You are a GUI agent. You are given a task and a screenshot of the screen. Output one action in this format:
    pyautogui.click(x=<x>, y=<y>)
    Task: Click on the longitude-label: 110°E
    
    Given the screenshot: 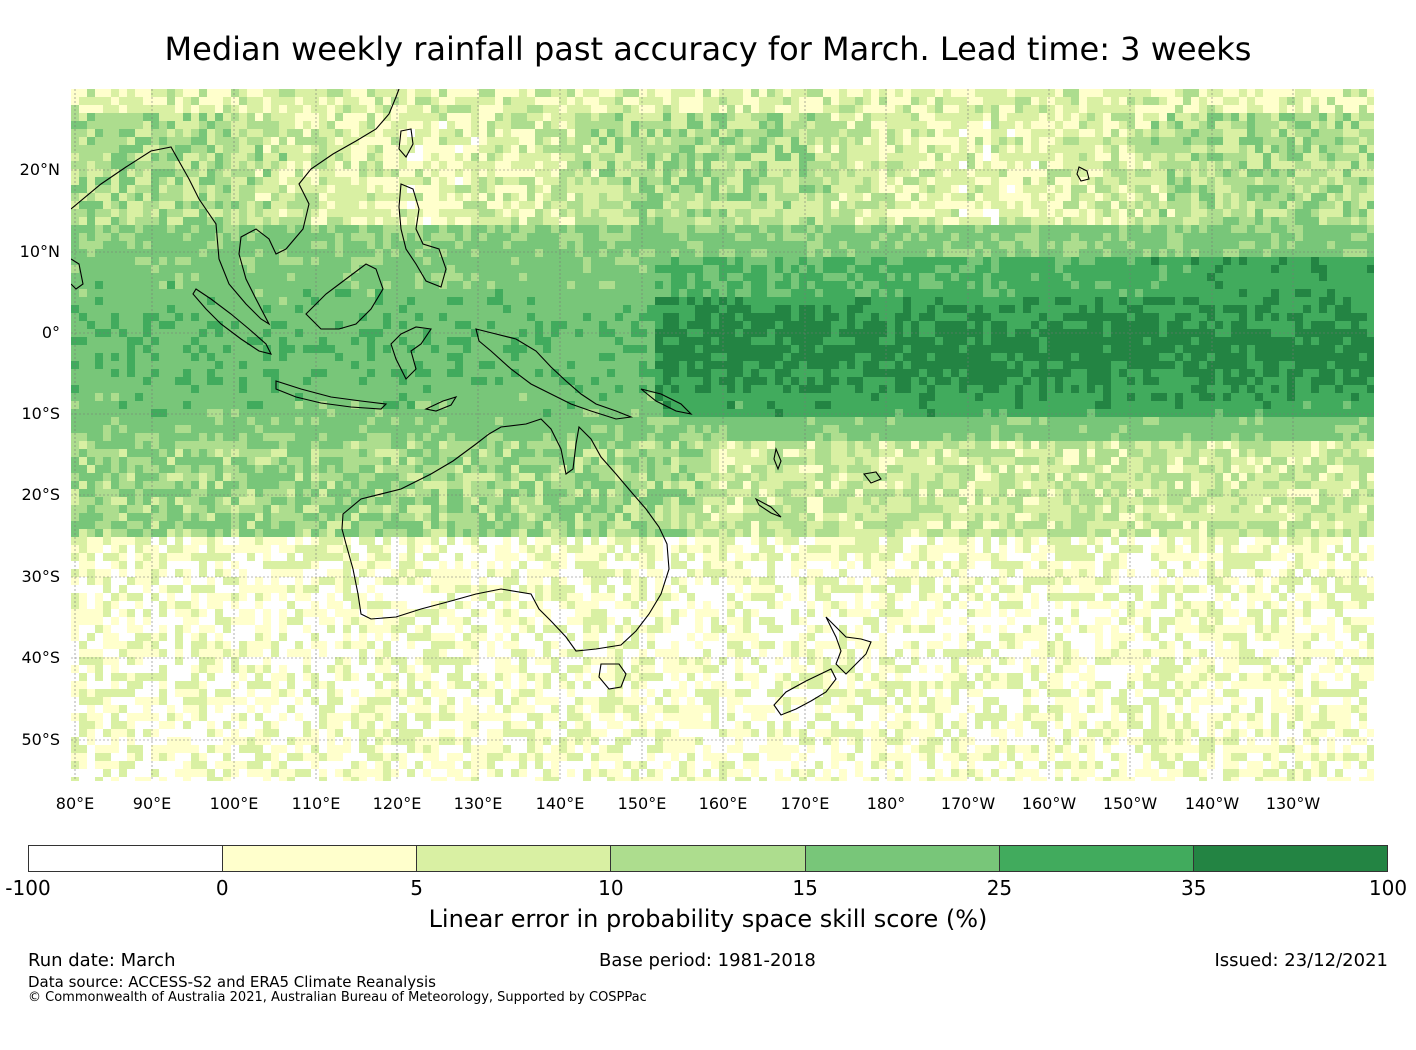 What is the action you would take?
    pyautogui.click(x=316, y=803)
    